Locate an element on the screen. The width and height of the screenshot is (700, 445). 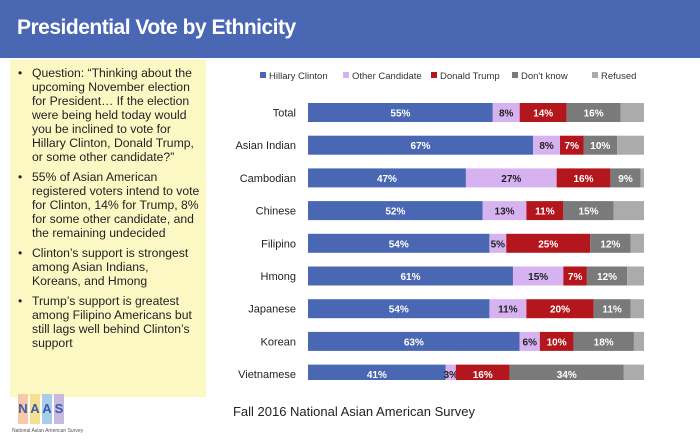
data-label: 18% is located at coordinates (604, 342).